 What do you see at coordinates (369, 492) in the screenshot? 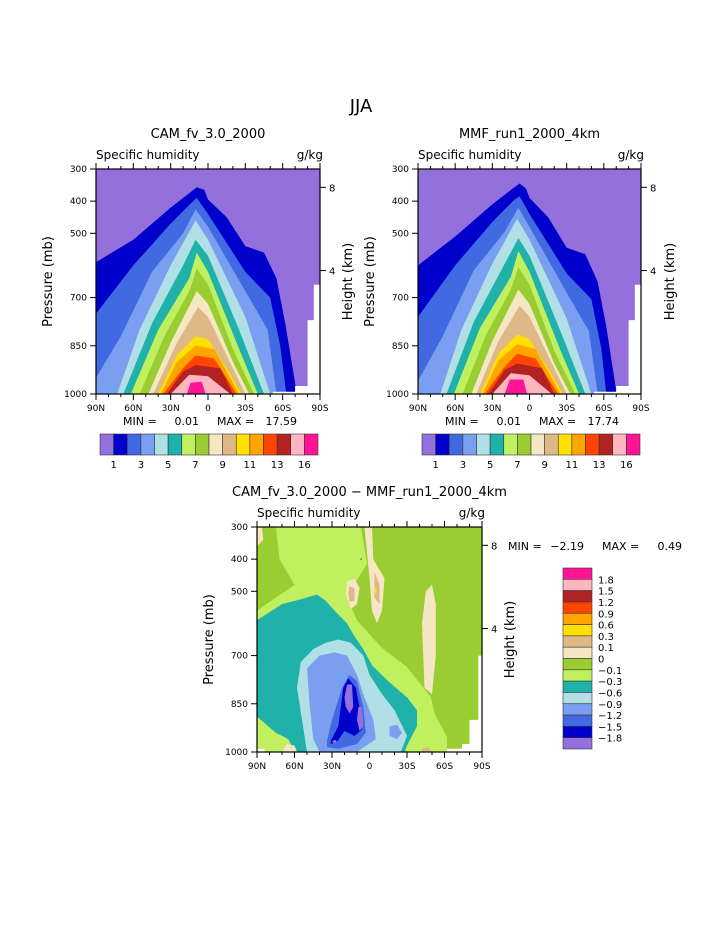
I see `plot-title: CAM_fv_3.0_2000 − MMF_run1_2000_4km` at bounding box center [369, 492].